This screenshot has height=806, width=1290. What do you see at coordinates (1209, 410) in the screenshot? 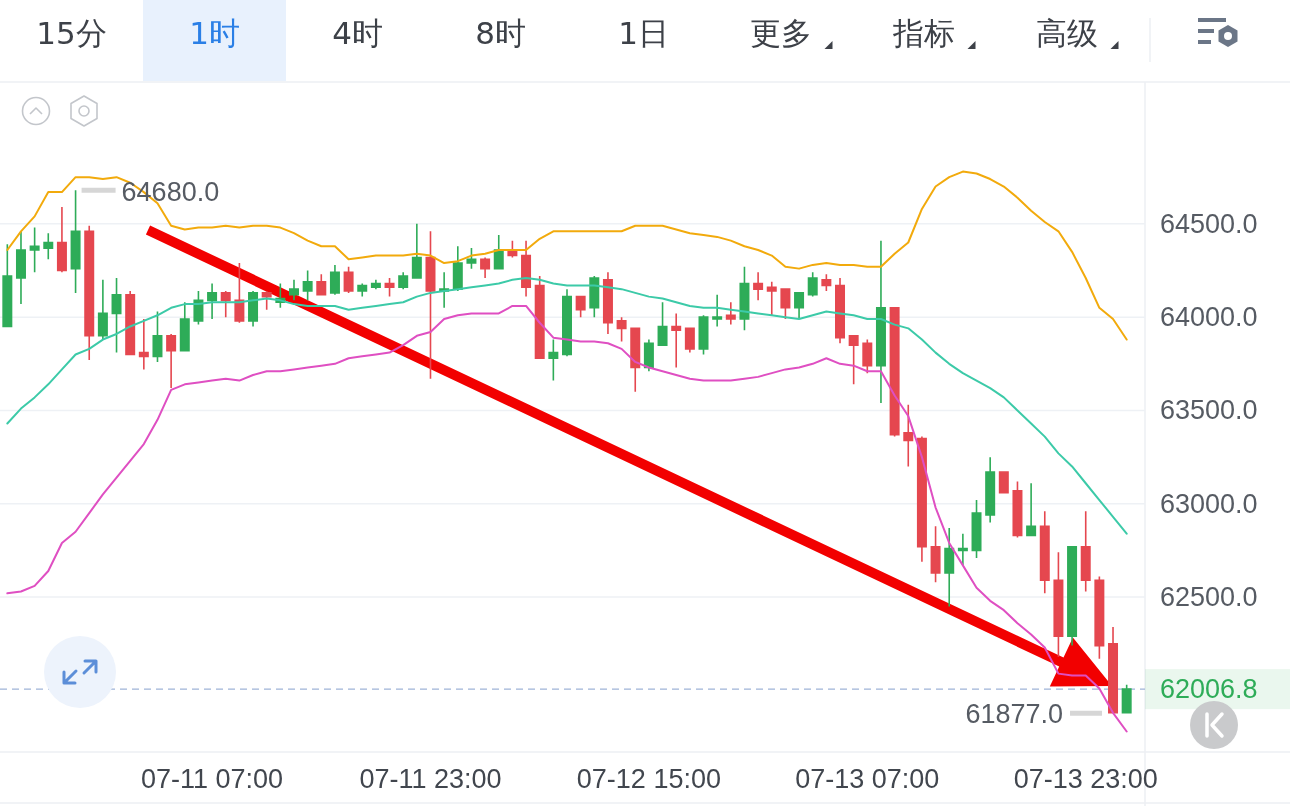
I see `y-tick-label: 63500.0` at bounding box center [1209, 410].